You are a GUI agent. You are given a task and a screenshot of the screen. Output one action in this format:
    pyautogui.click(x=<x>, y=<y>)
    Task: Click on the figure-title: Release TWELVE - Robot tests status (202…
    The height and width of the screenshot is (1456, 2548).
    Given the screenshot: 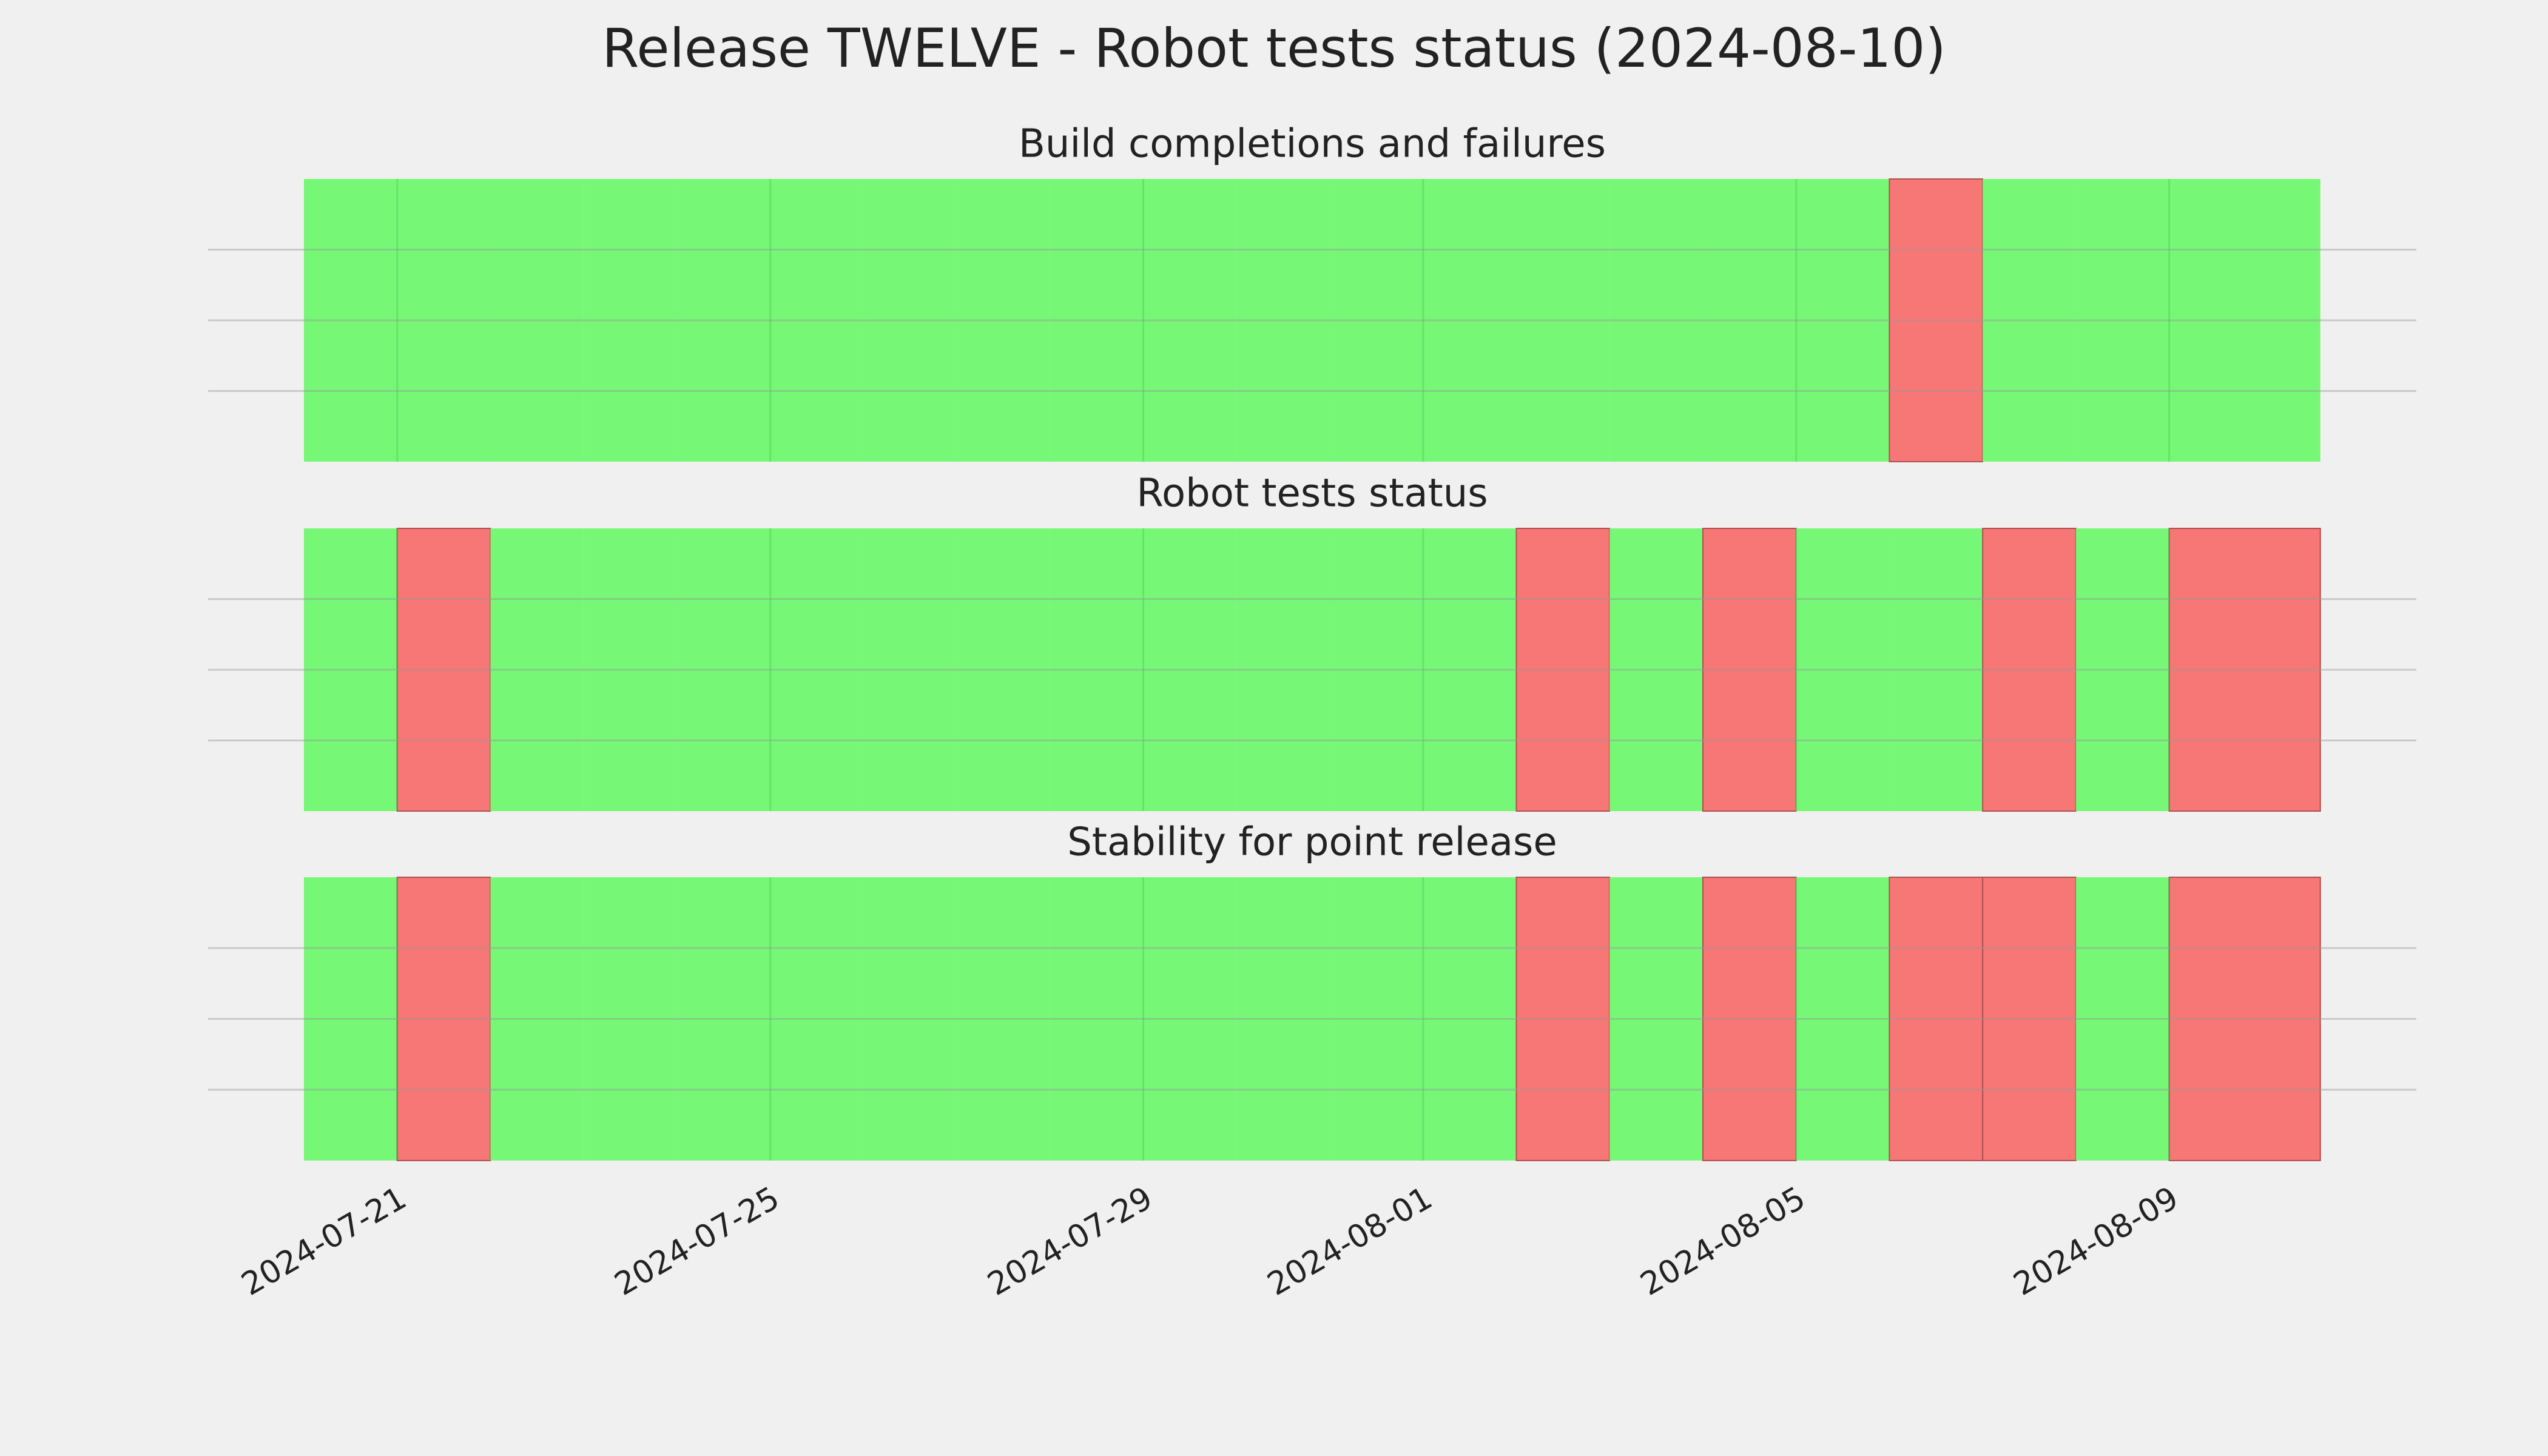 What is the action you would take?
    pyautogui.click(x=1274, y=48)
    